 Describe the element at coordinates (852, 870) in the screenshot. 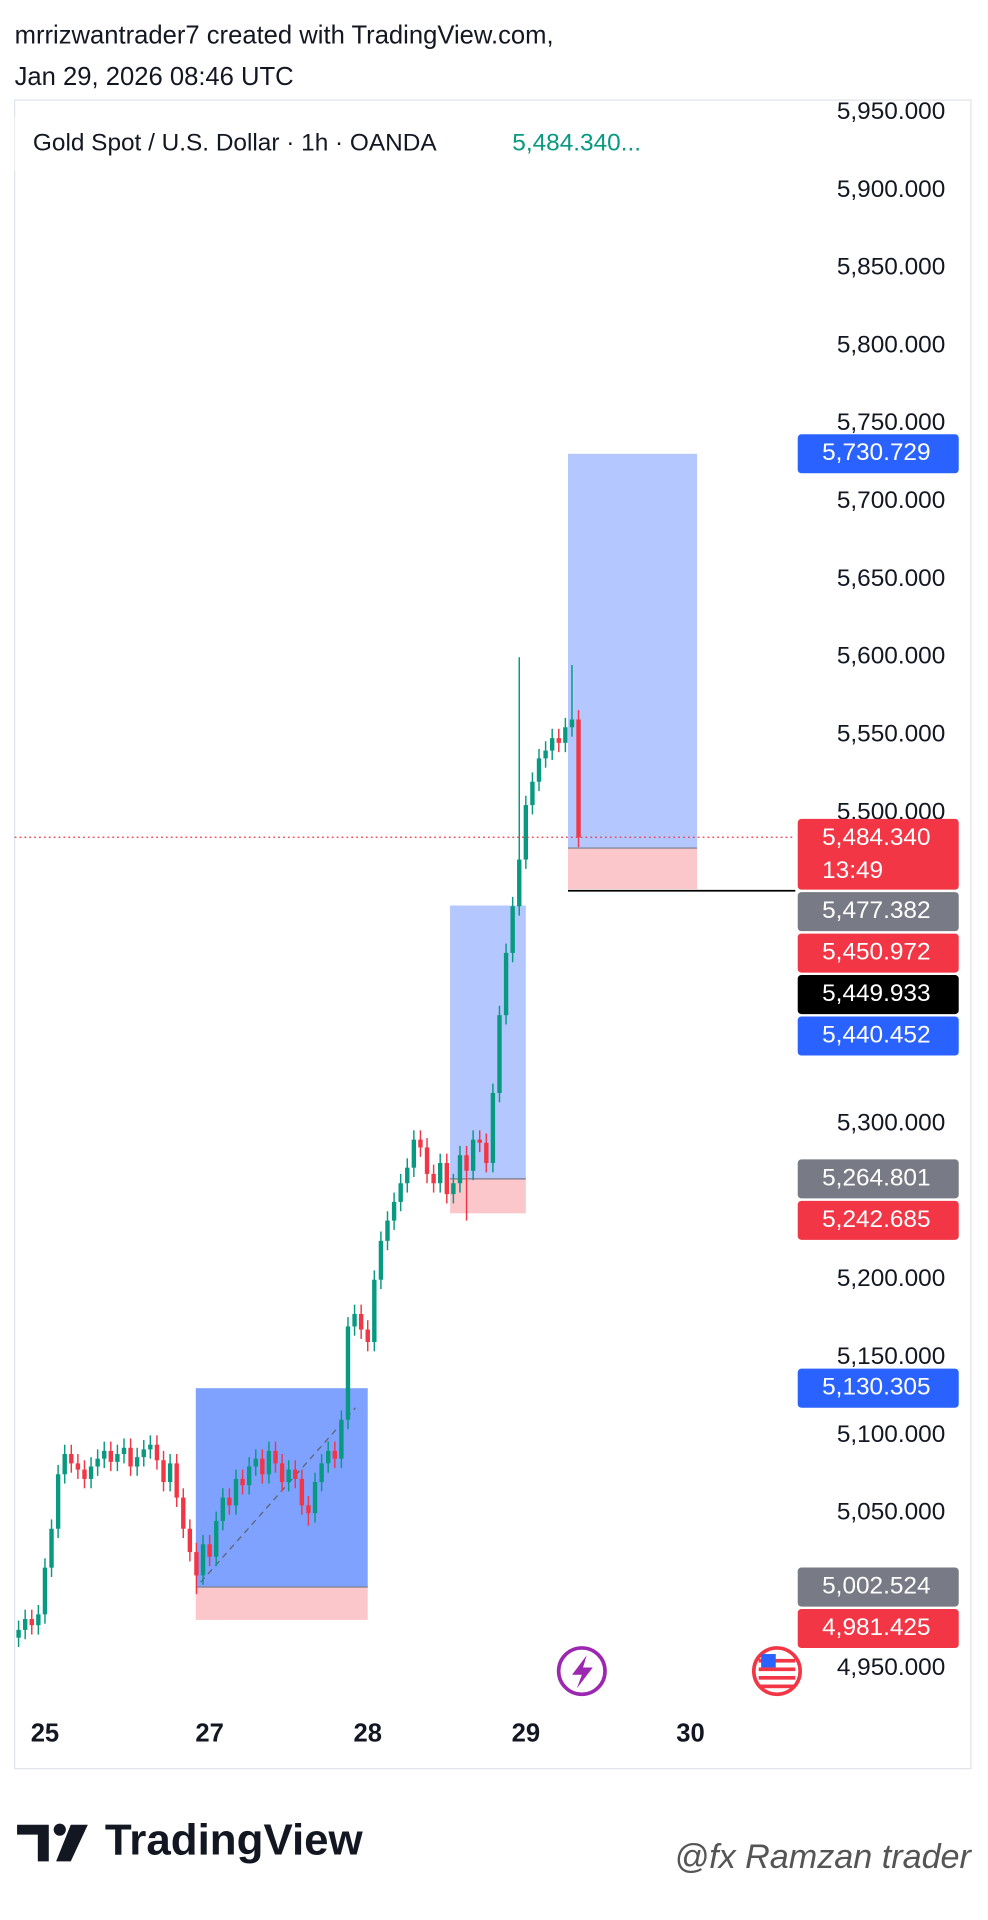

I see `countdown: 13:49` at that location.